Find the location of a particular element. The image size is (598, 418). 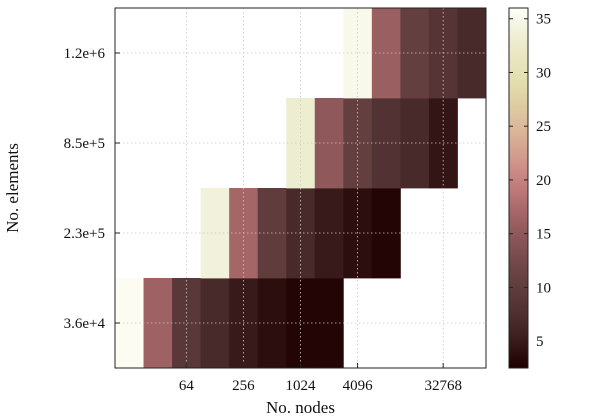

y-tick-label: 8.5e+5 is located at coordinates (84, 144).